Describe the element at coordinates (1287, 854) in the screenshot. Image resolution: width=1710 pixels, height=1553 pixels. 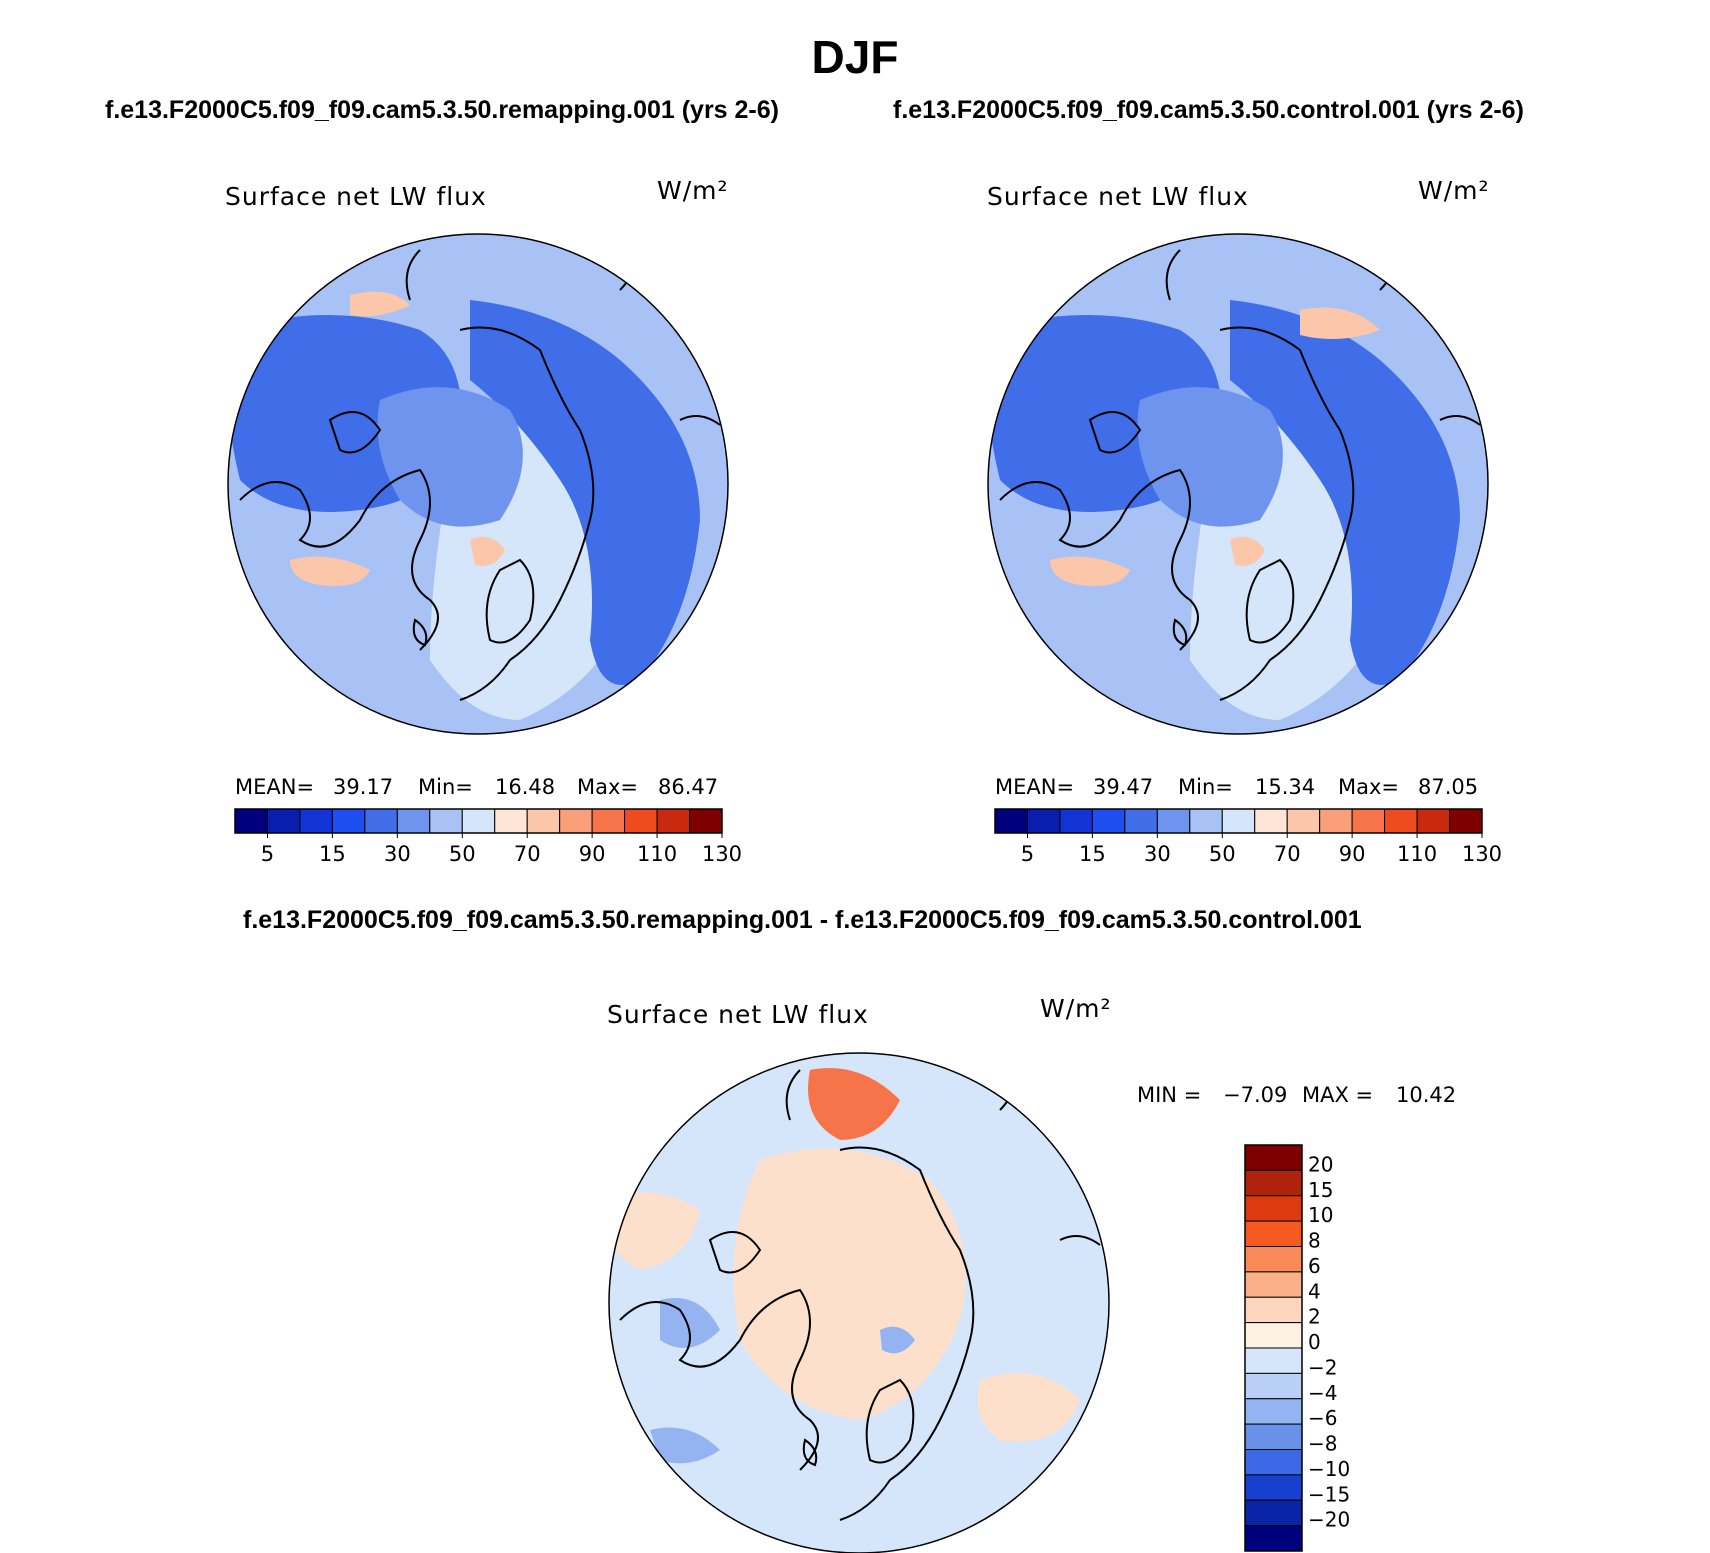
I see `panel2-colorbar-label: 70` at that location.